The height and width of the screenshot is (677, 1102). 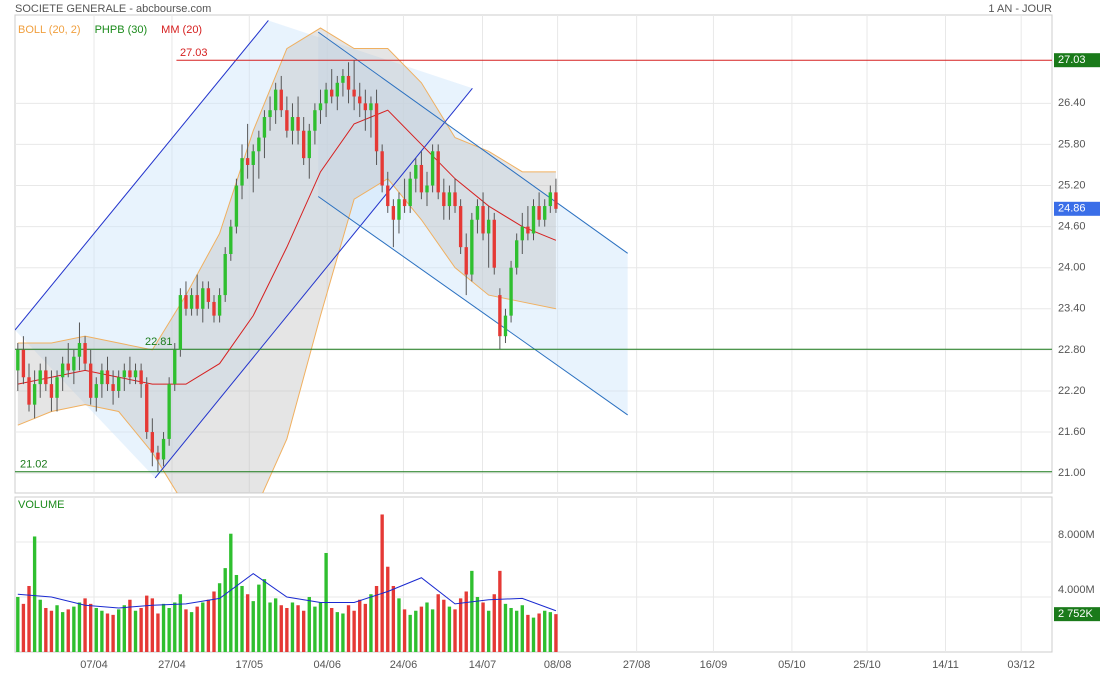 What do you see at coordinates (1020, 9) in the screenshot?
I see `period: 1 AN - JOUR` at bounding box center [1020, 9].